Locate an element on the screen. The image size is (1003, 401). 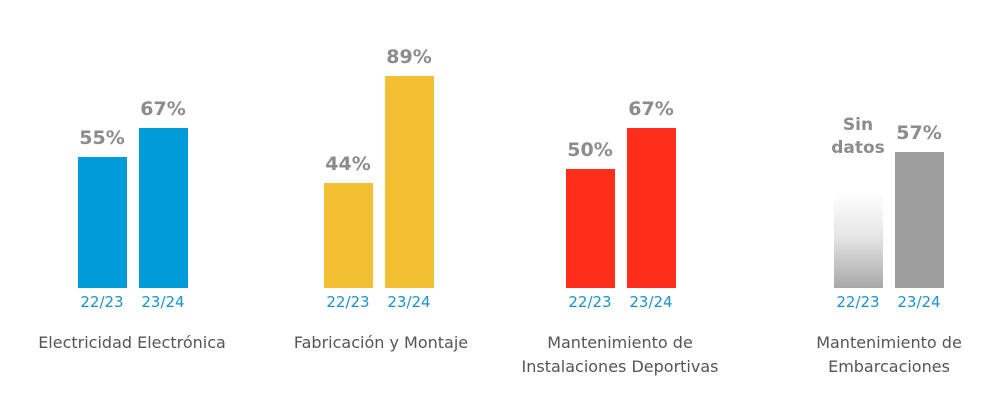
category-label: Electricidad Electrónica is located at coordinates (132, 343).